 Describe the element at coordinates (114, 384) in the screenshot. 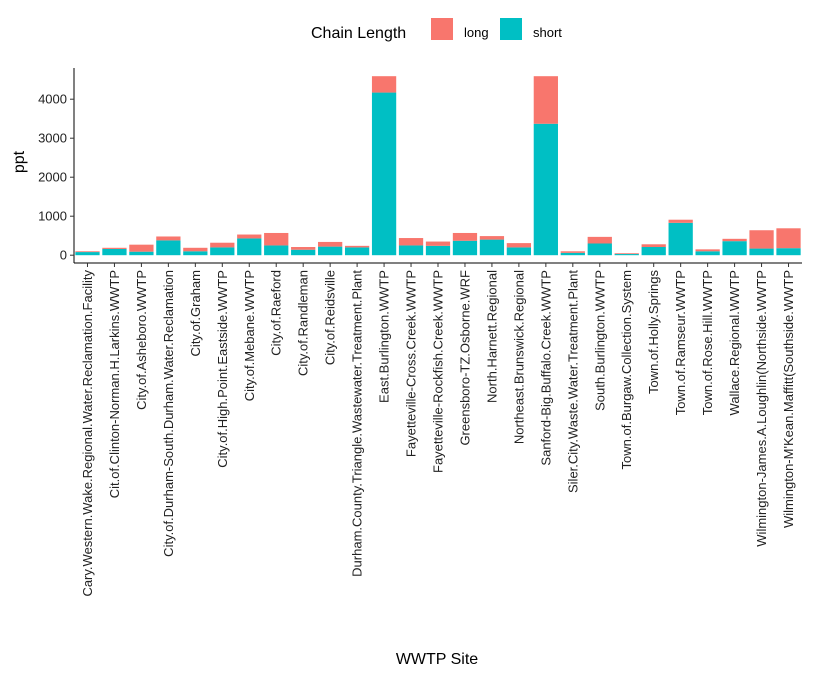

I see `x-tick-label: Cit.of.Clinton-Norman.H.Larkins.WWTP` at that location.